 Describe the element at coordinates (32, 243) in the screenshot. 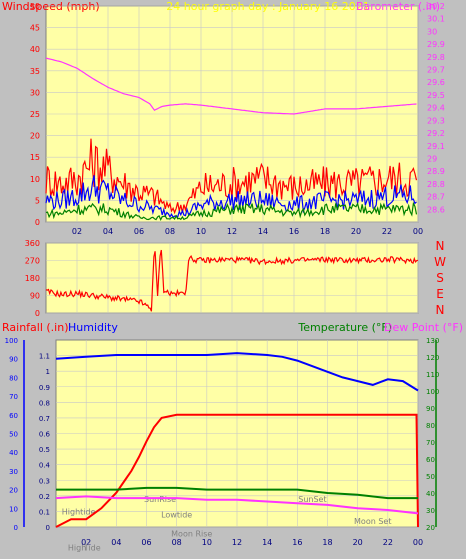

I see `direction-tick-label: 360` at that location.